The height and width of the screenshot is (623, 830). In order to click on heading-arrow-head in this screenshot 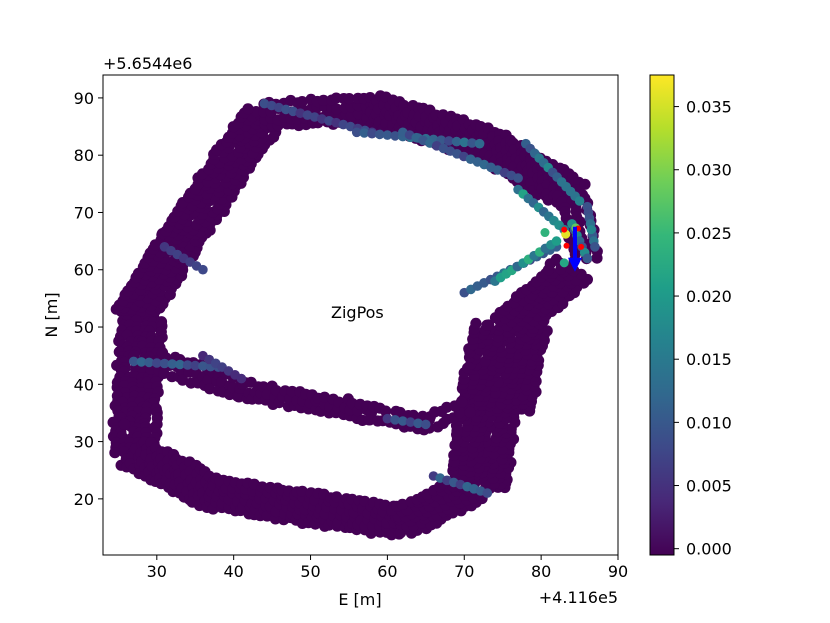, I will do `click(574, 264)`.